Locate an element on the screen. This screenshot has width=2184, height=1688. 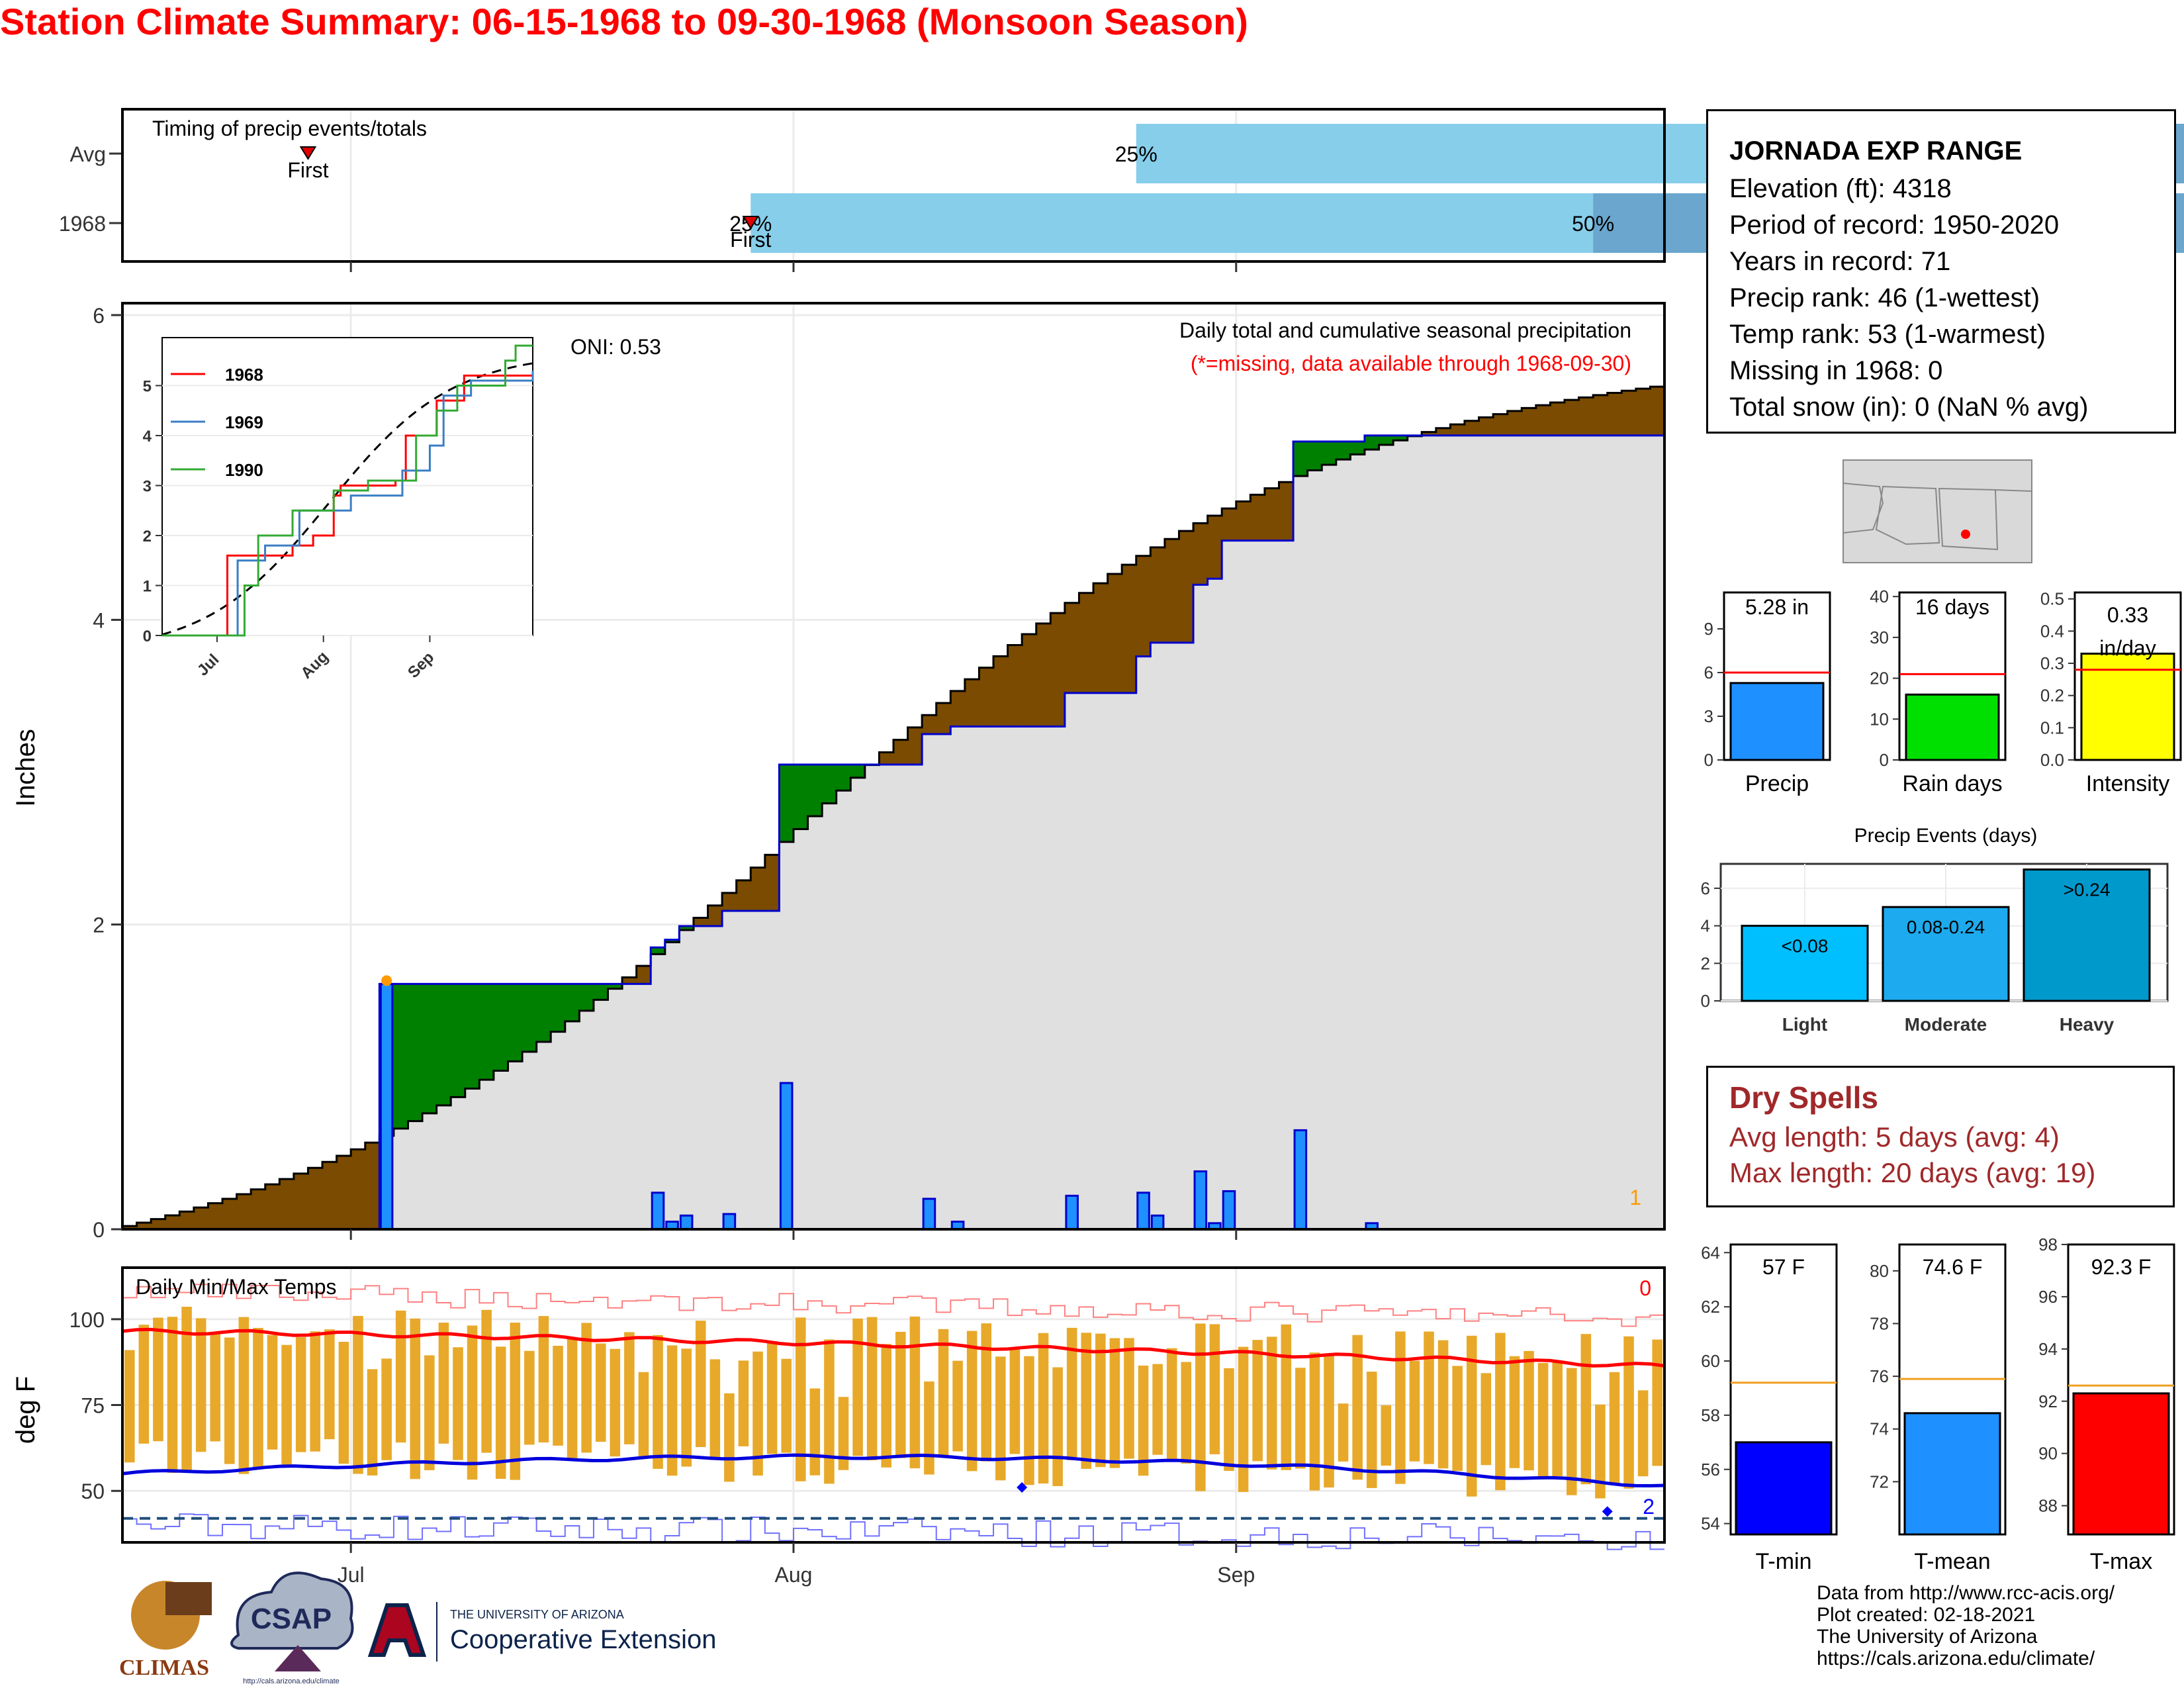
tempbar-y-tick-label: 74 is located at coordinates (1880, 1429).